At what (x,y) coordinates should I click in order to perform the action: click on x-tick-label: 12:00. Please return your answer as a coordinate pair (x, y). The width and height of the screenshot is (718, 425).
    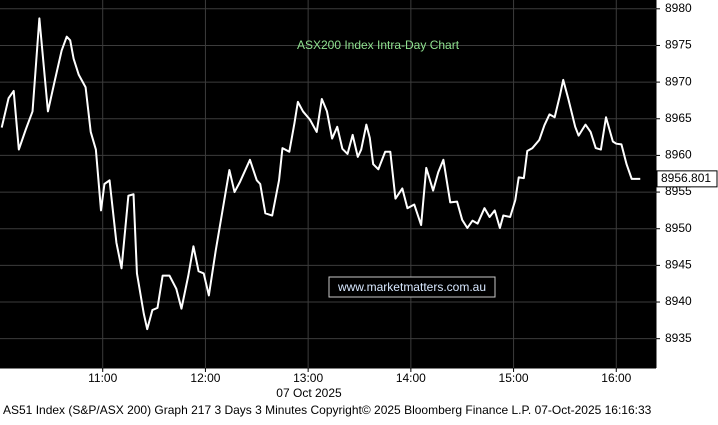
    Looking at the image, I should click on (205, 378).